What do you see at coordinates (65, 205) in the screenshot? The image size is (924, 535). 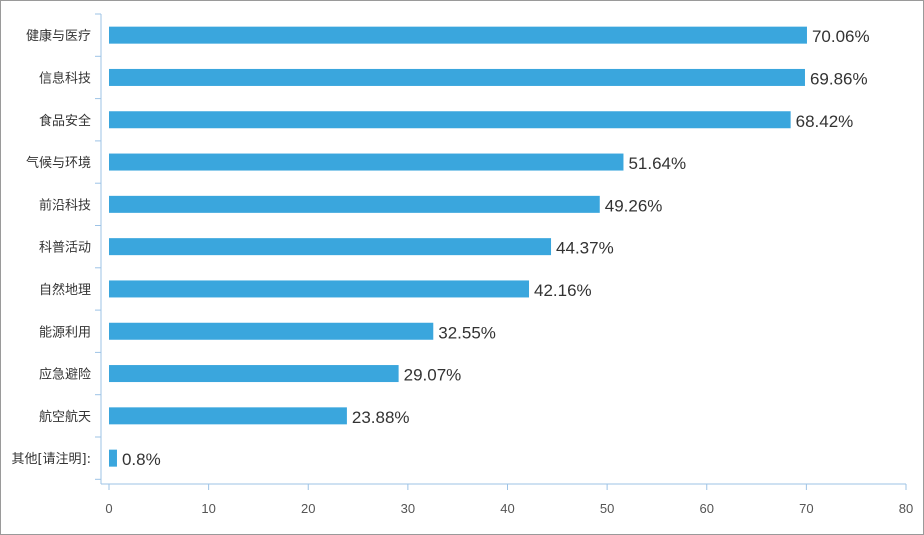 I see `category-label: 前沿科技` at bounding box center [65, 205].